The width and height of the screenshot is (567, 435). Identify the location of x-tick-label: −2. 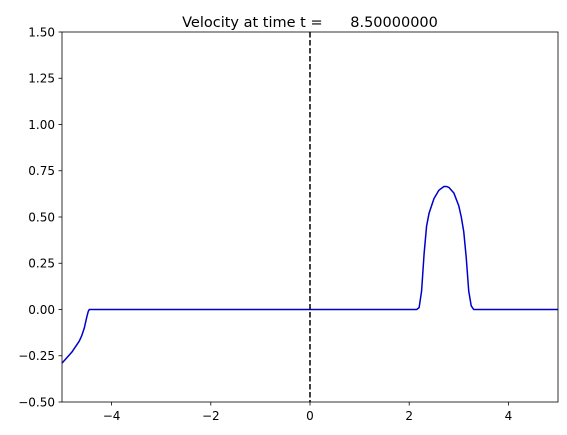
(211, 416).